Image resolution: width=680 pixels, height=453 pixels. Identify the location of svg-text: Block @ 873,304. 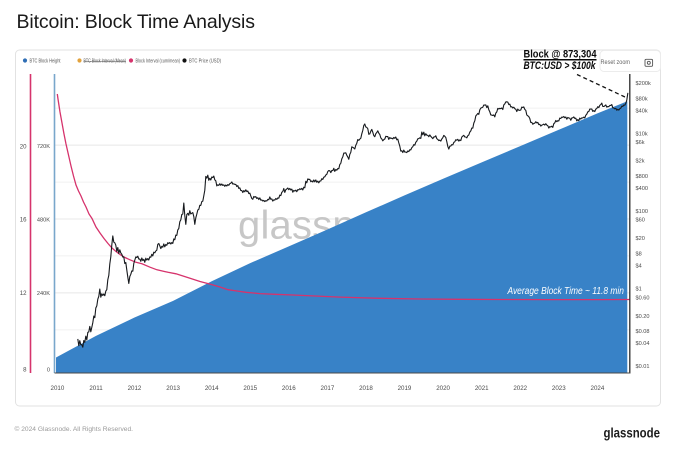
(561, 55).